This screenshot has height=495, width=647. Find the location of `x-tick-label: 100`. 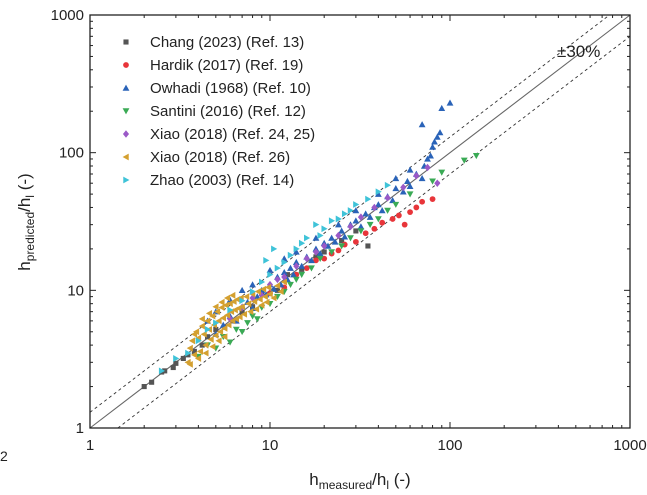

x-tick-label: 100 is located at coordinates (449, 445).